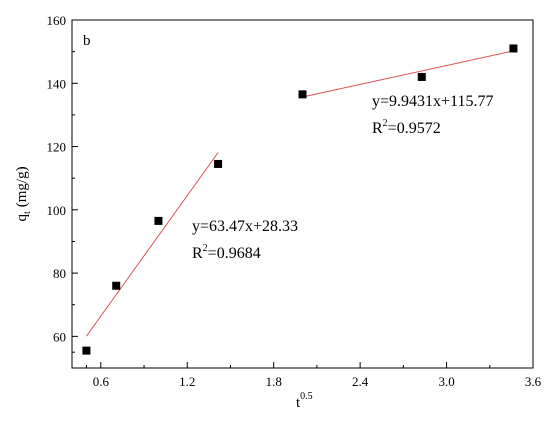 The height and width of the screenshot is (424, 550). What do you see at coordinates (57, 147) in the screenshot?
I see `y-tick-label: 120` at bounding box center [57, 147].